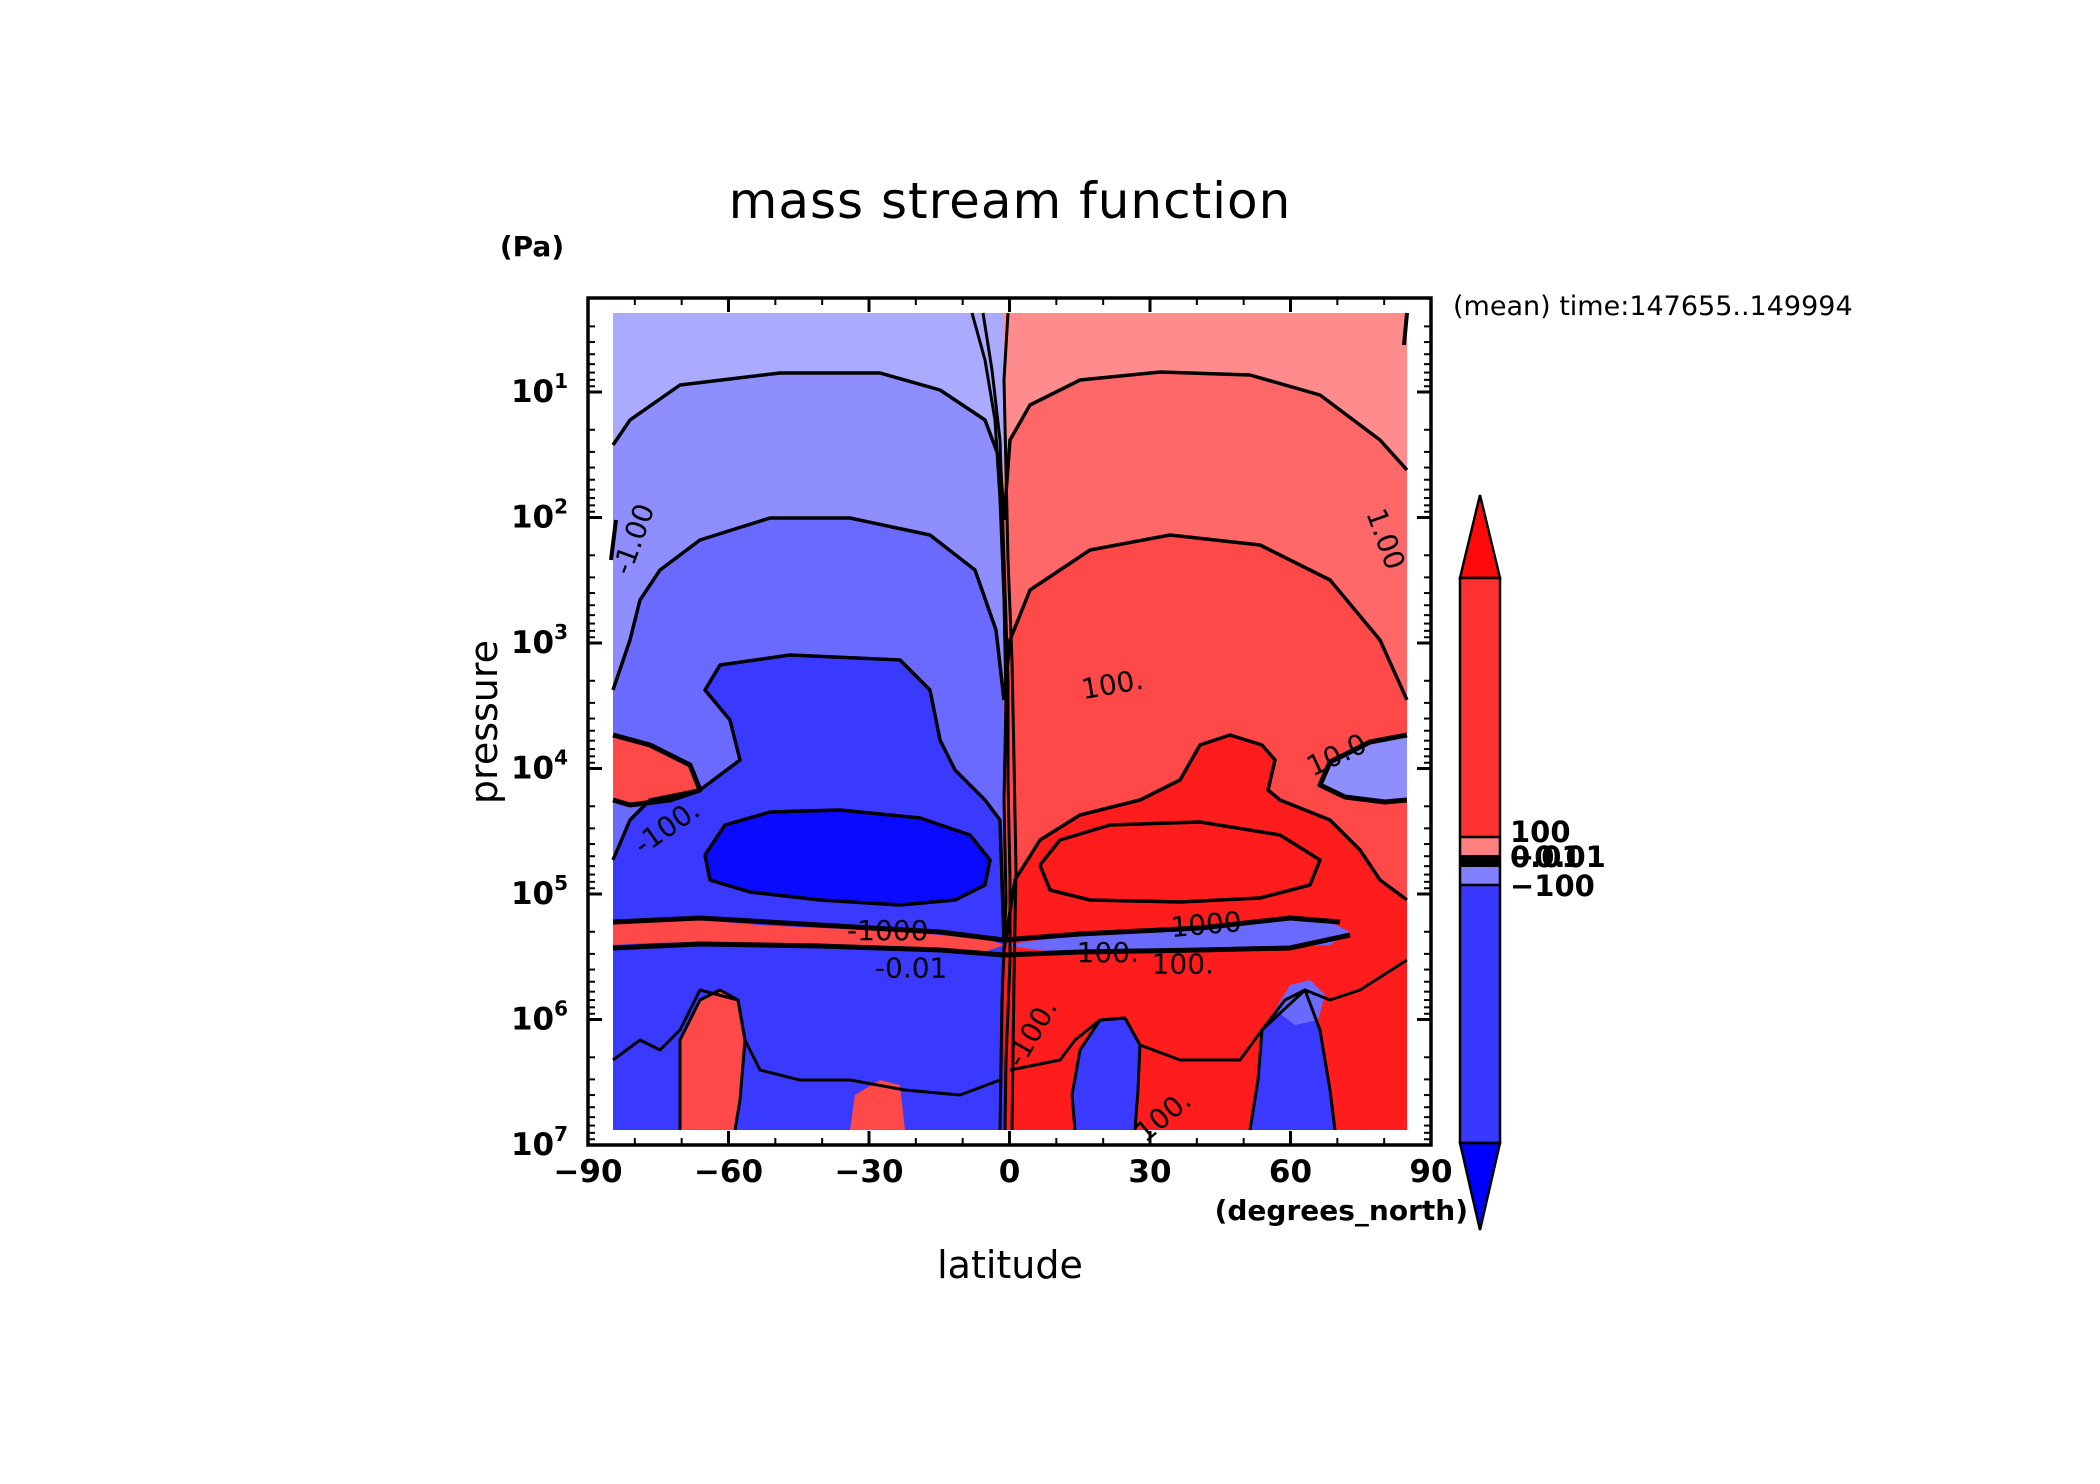  I want to click on contour-label: -0.01, so click(911, 968).